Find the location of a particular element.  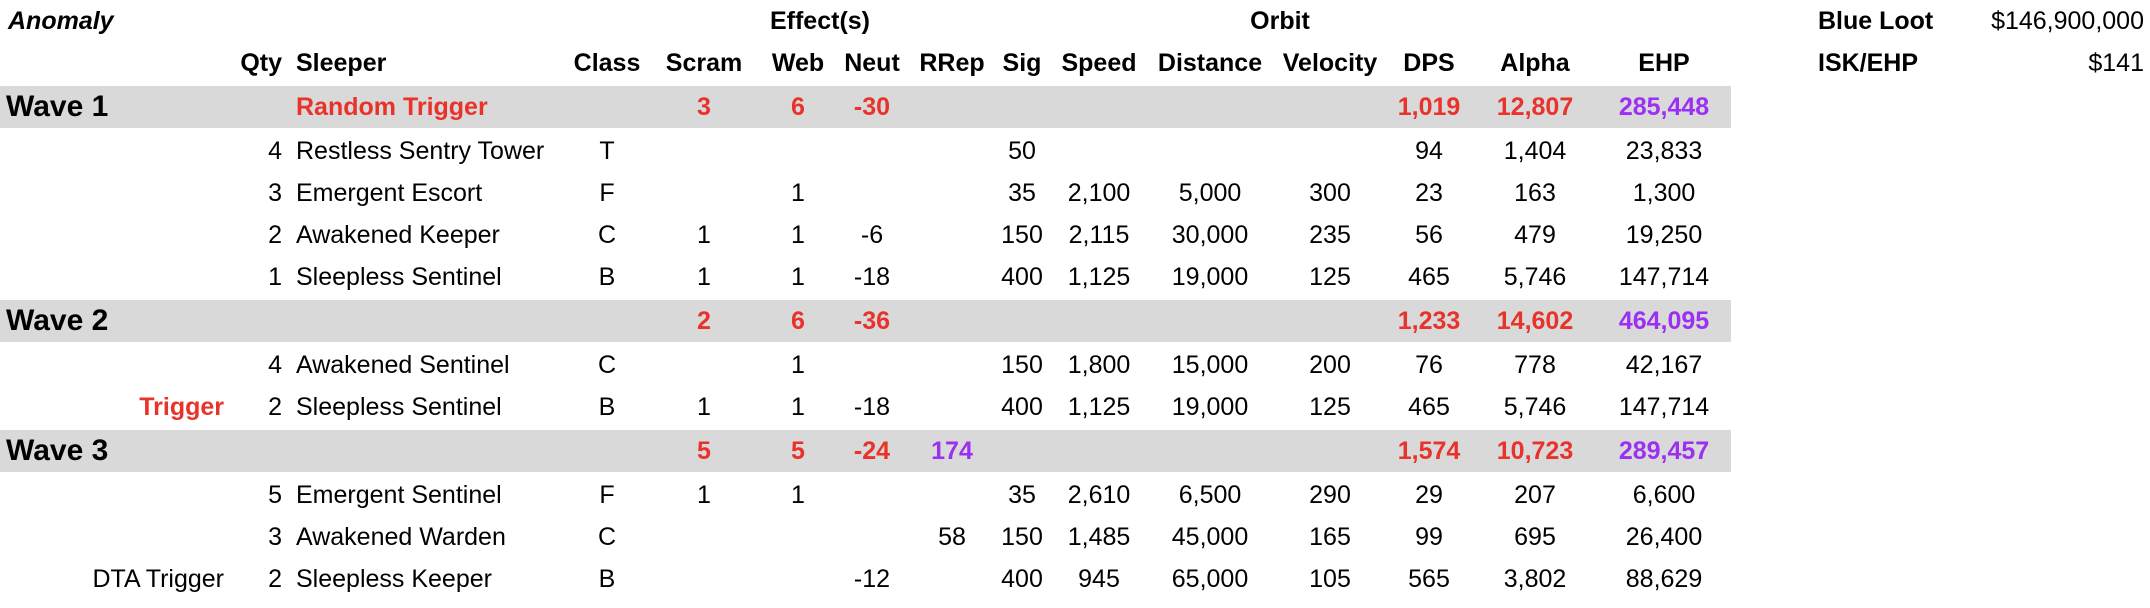

cell-sleeper: Emergent Escort is located at coordinates (389, 193).